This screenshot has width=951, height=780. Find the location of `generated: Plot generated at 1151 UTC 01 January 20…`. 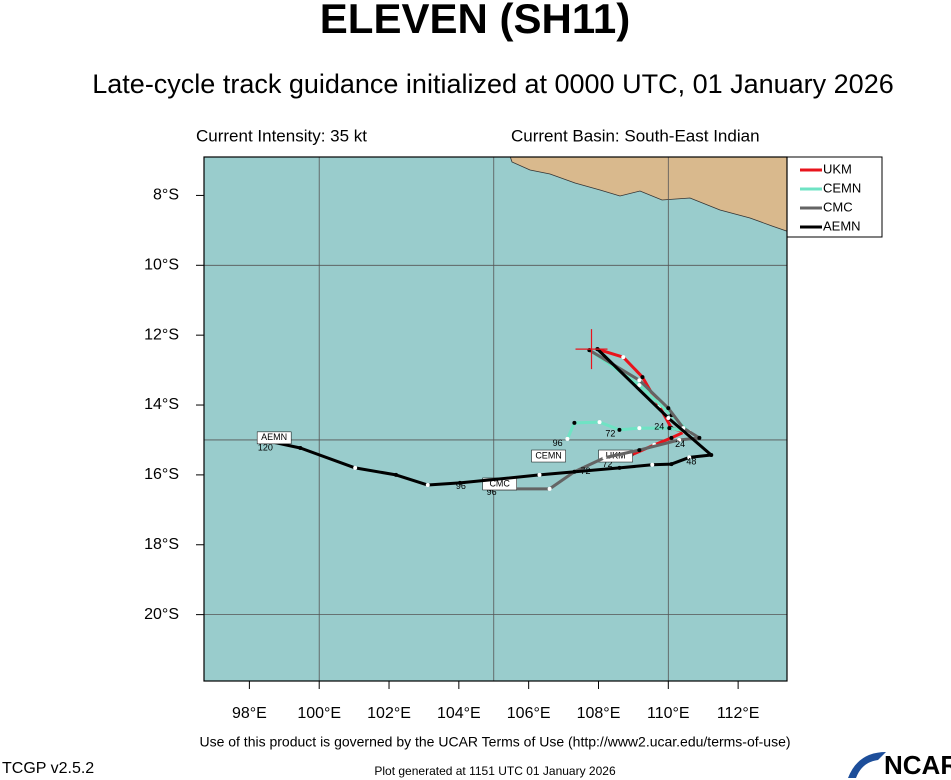

generated: Plot generated at 1151 UTC 01 January 20… is located at coordinates (495, 771).